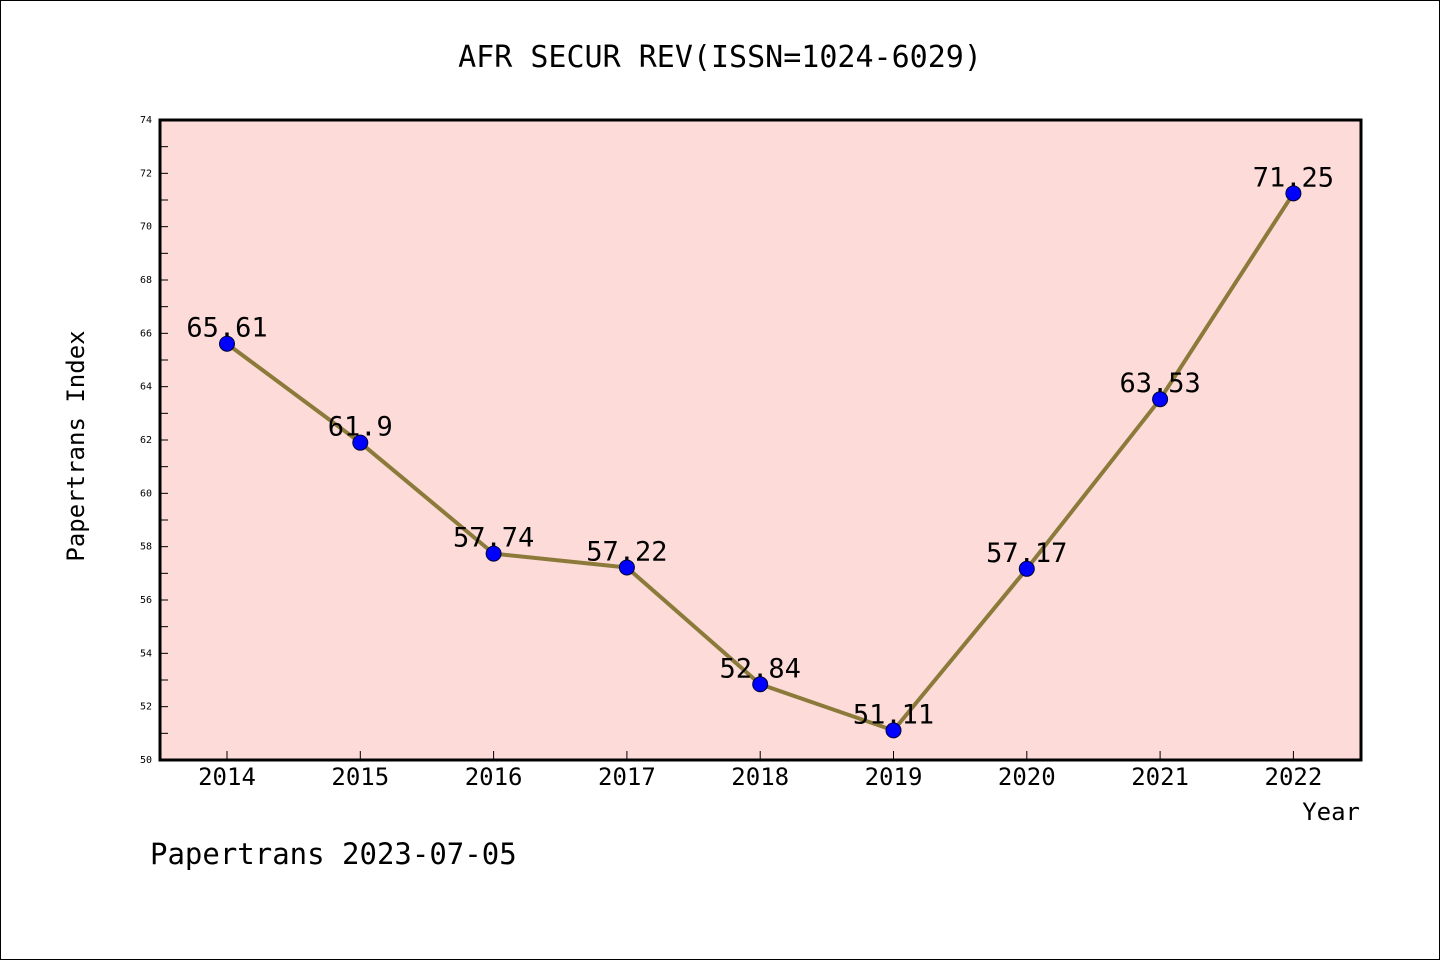 The height and width of the screenshot is (960, 1440). Describe the element at coordinates (494, 777) in the screenshot. I see `x-tick-label: 2016` at that location.